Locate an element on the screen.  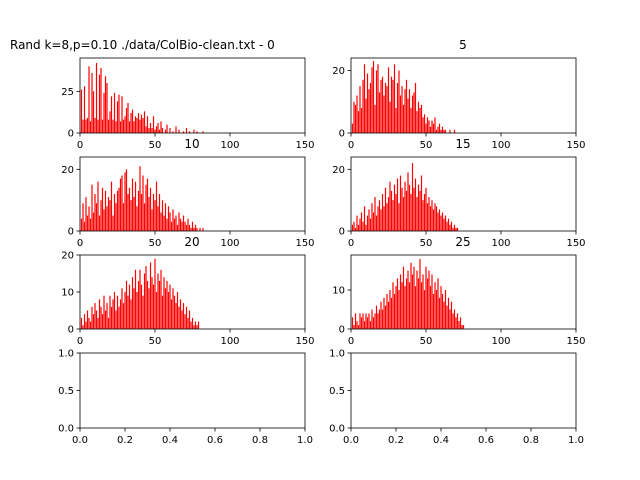
x-tick-label: 0 is located at coordinates (80, 145).